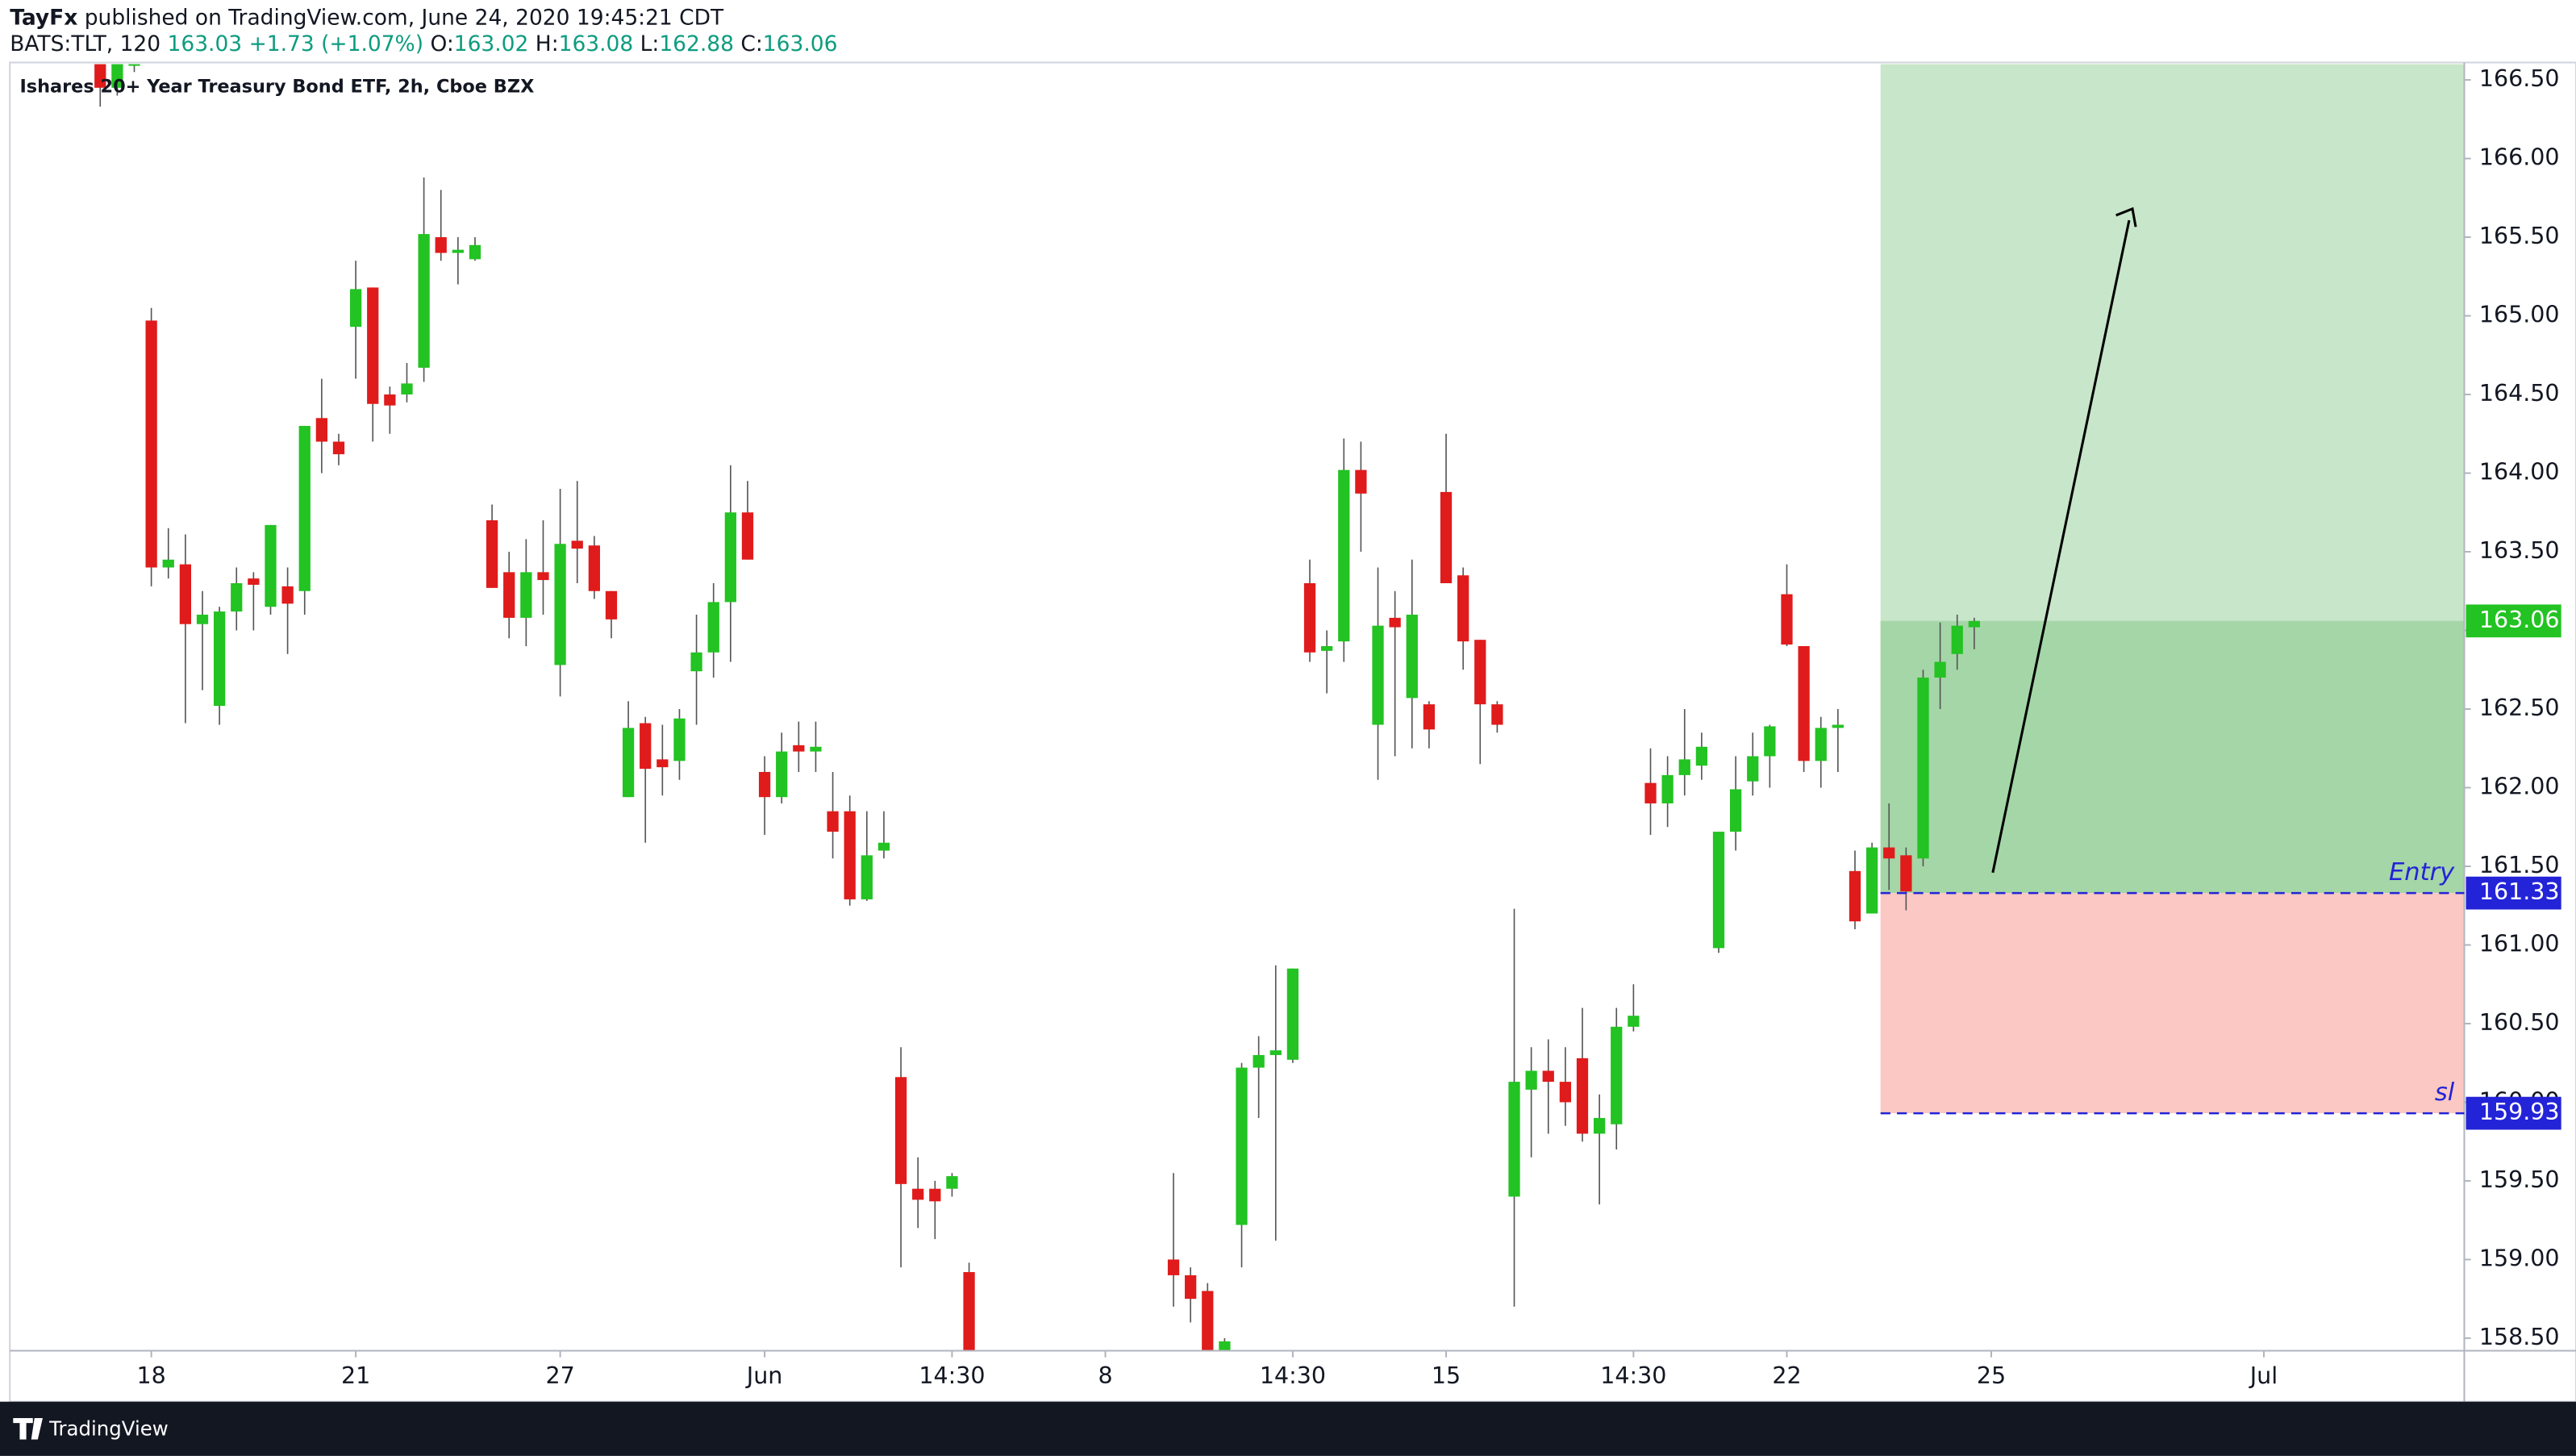  What do you see at coordinates (108, 1428) in the screenshot?
I see `footer-brand: TradingView` at bounding box center [108, 1428].